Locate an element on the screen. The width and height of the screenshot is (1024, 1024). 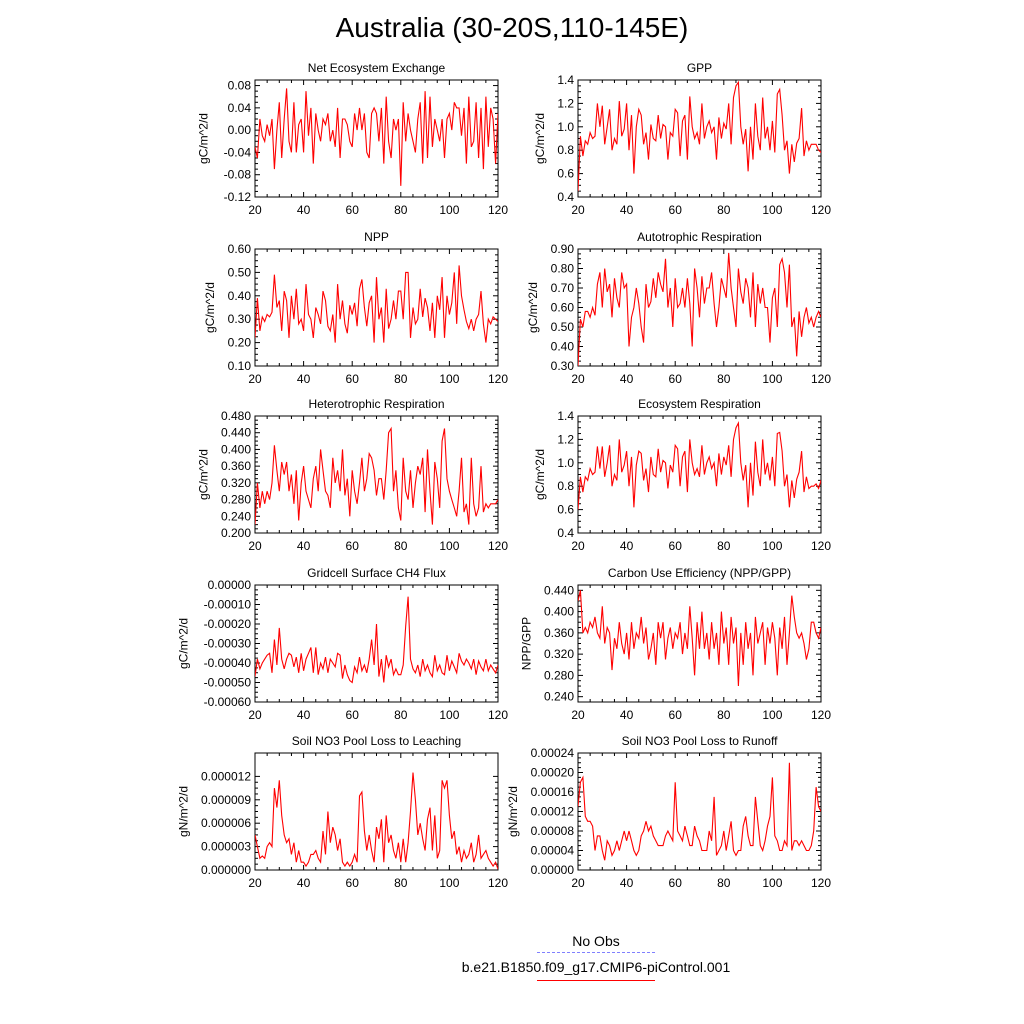
y-tick-label: 0.6 is located at coordinates (565, 174).